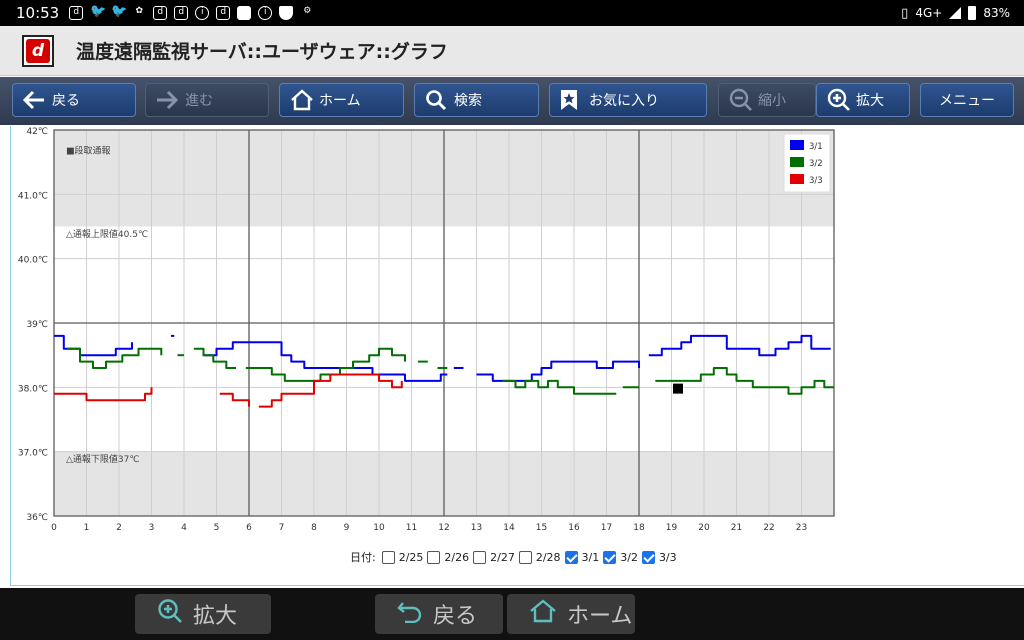 The height and width of the screenshot is (640, 1024). Describe the element at coordinates (191, 12) in the screenshot. I see `notification-icons: d 🐦 🐦 ✿ d d i d i ⚙` at that location.